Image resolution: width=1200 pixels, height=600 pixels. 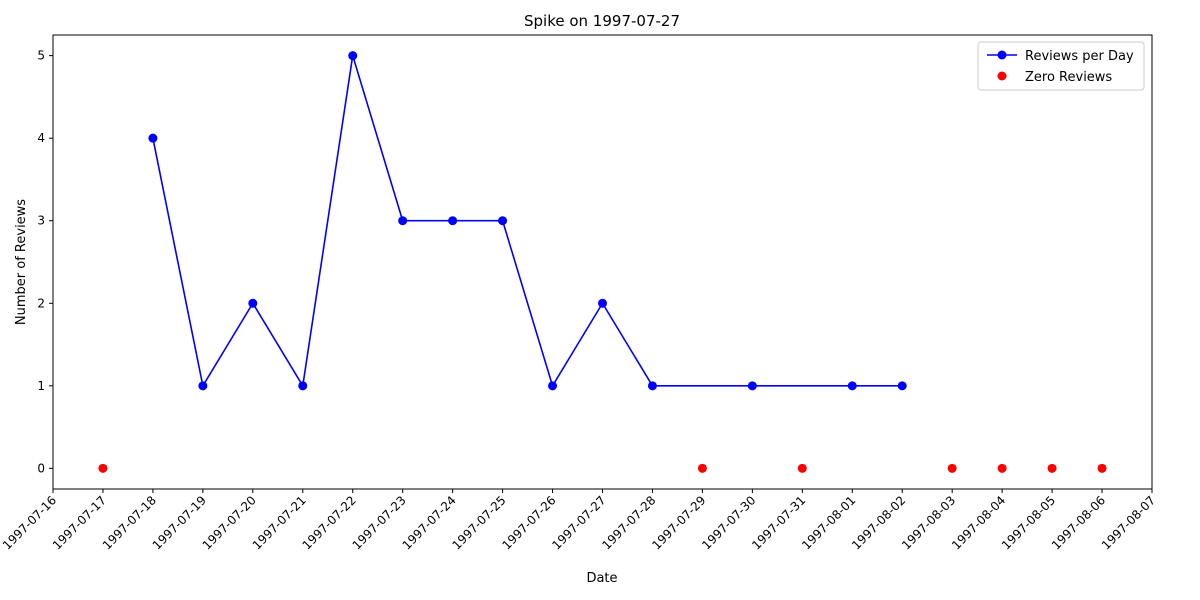 I want to click on y-axis: 0 1 2 3 4 5, so click(x=45, y=262).